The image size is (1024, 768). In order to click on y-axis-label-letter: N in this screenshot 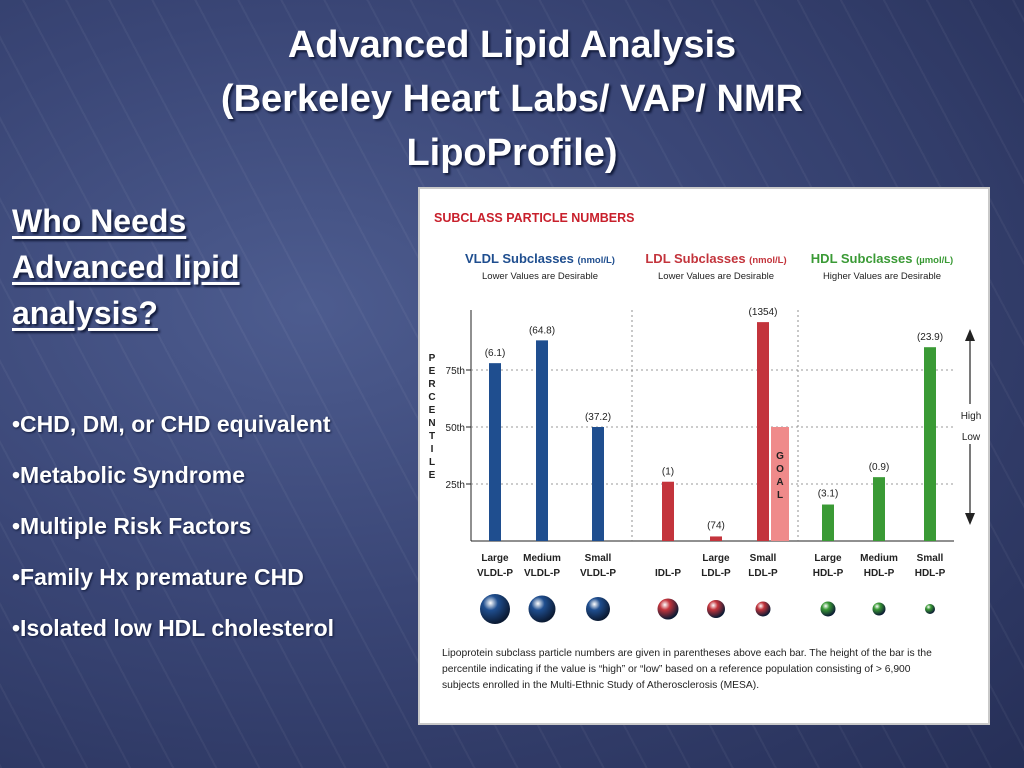, I will do `click(431, 423)`.